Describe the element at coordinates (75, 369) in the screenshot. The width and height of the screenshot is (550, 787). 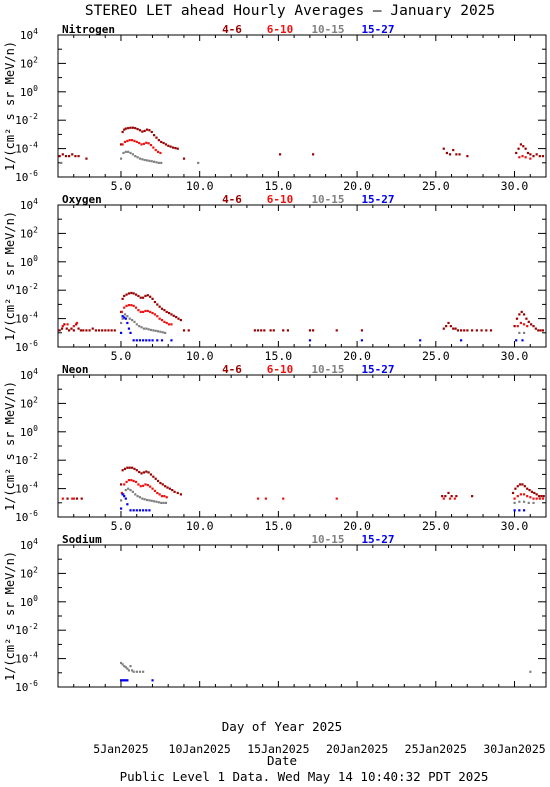
I see `element-label: Neon` at that location.